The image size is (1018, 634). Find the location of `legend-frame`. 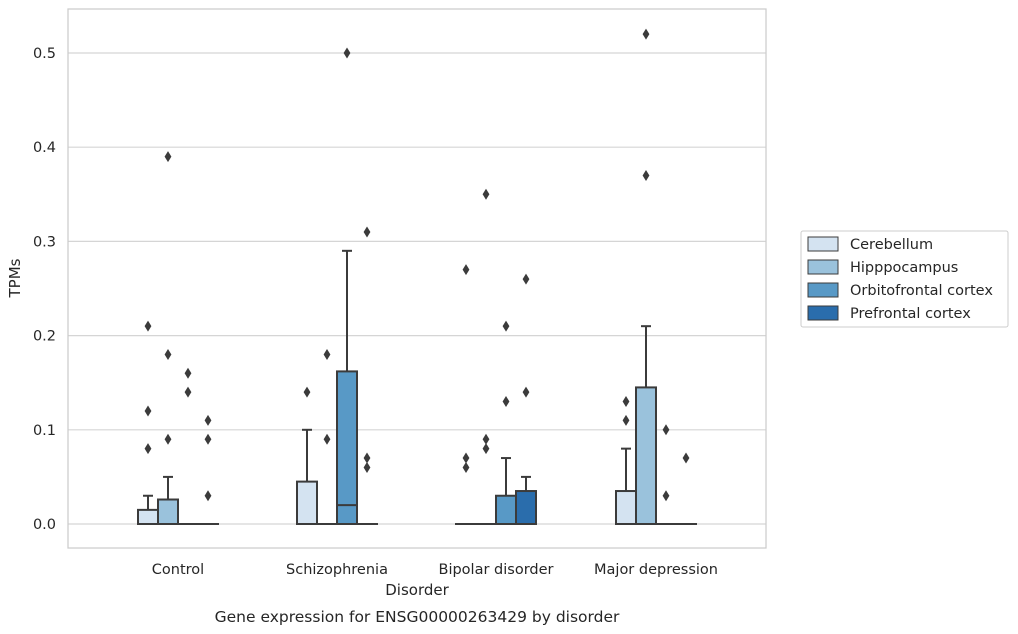

legend-frame is located at coordinates (904, 279).